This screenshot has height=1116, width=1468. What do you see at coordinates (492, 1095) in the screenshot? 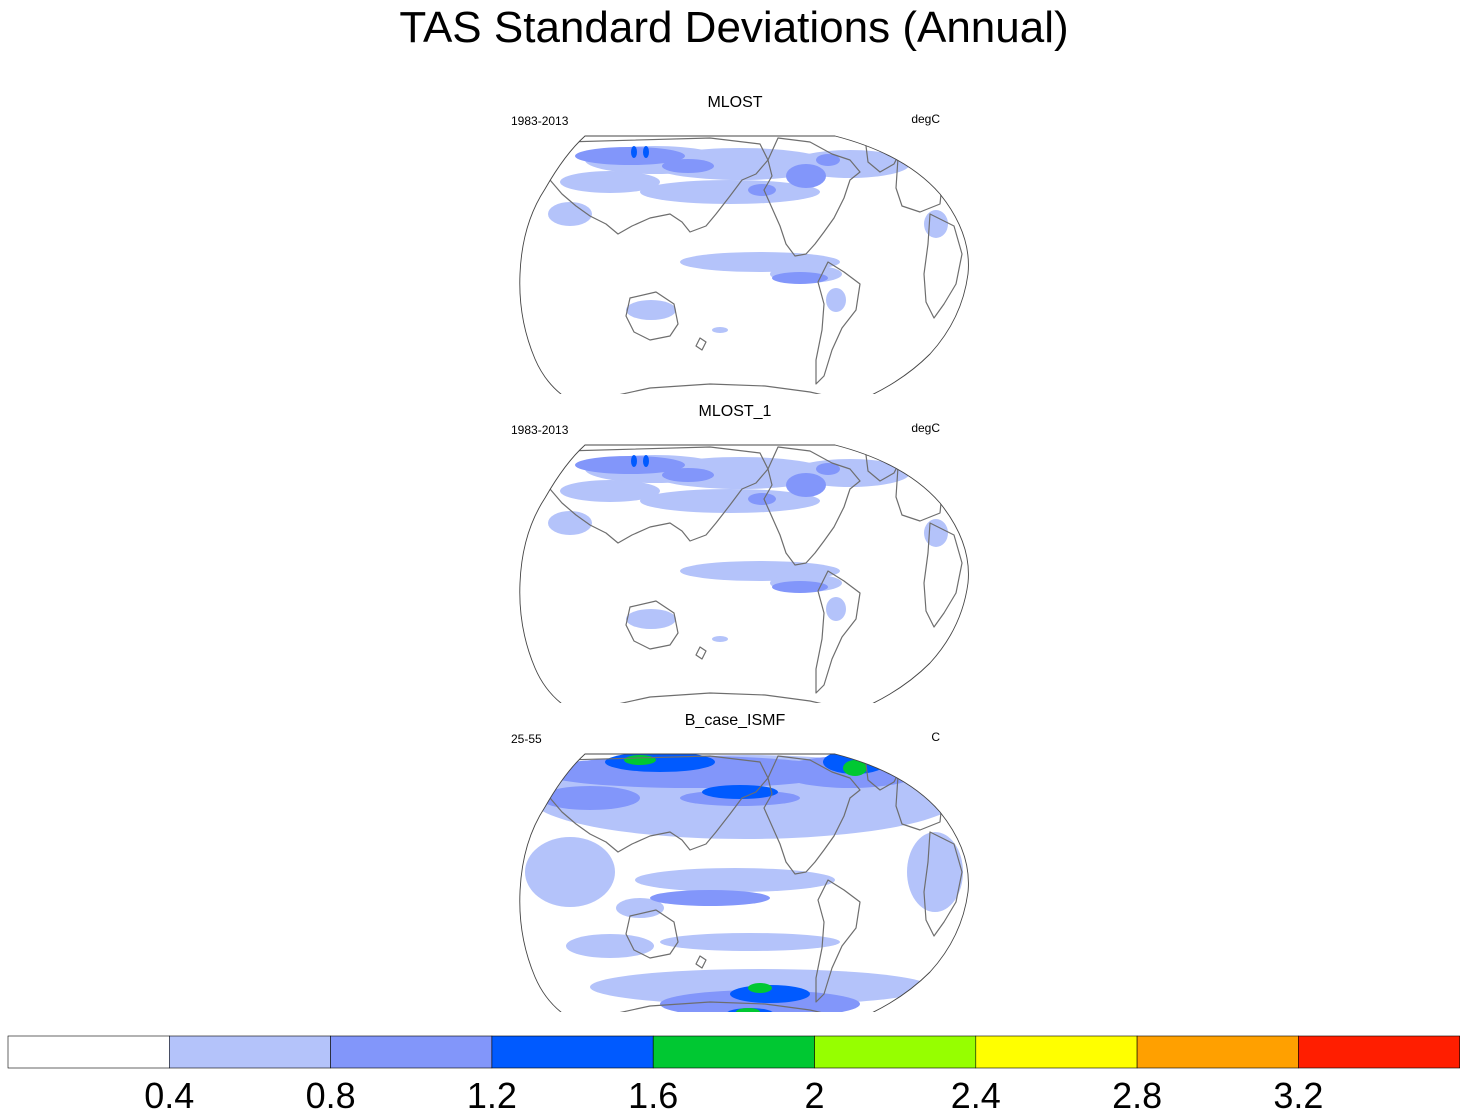
I see `colorbar-tick-label: 1.2` at bounding box center [492, 1095].